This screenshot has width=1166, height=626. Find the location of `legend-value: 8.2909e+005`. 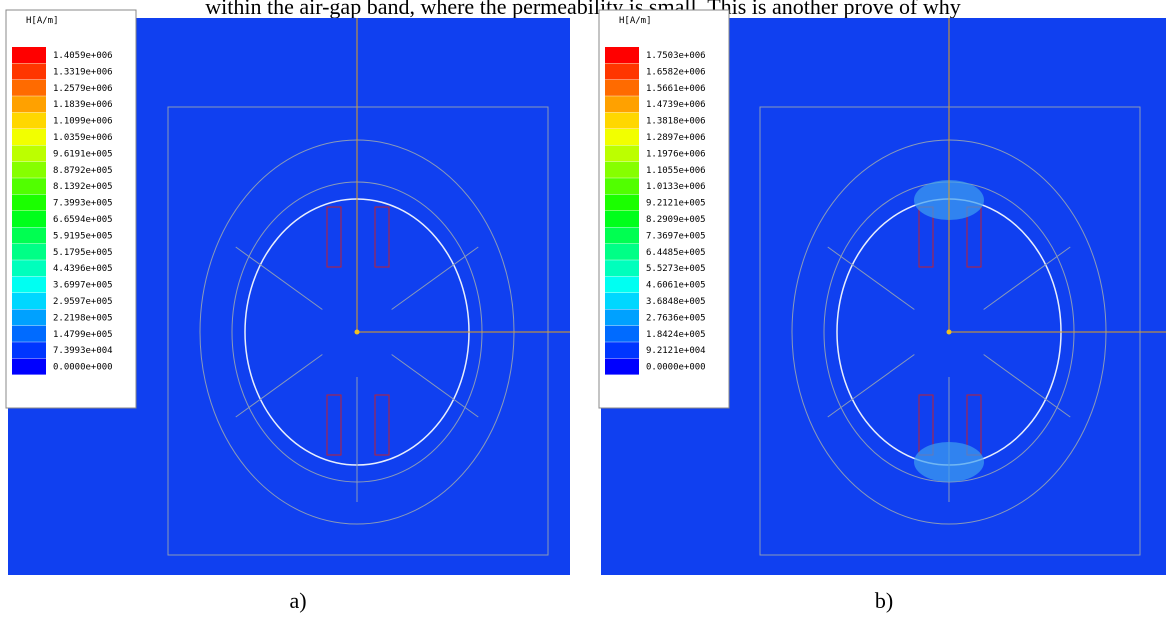

legend-value: 8.2909e+005 is located at coordinates (676, 220).